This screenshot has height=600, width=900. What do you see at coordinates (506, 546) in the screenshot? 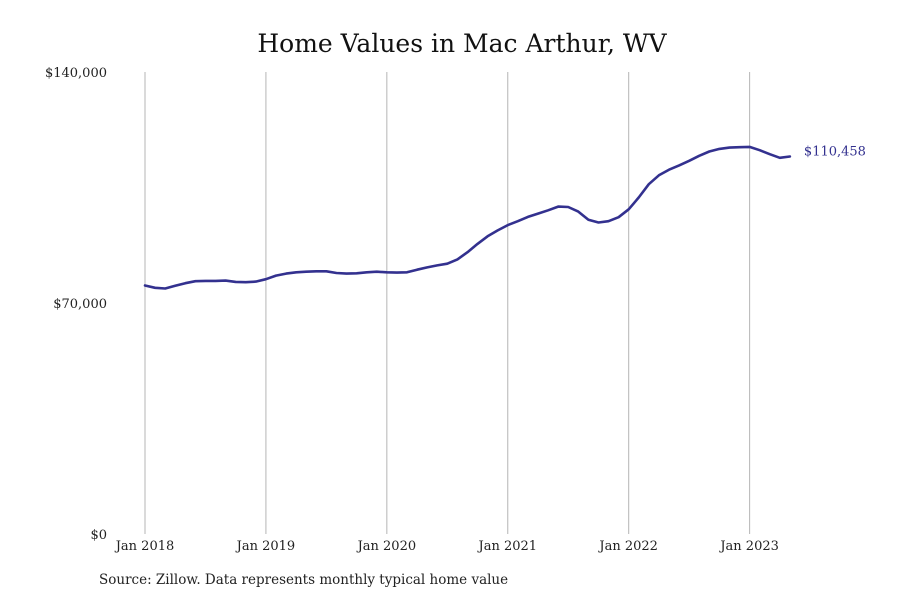
I see `x-tick-label: Jan 2021` at bounding box center [506, 546].